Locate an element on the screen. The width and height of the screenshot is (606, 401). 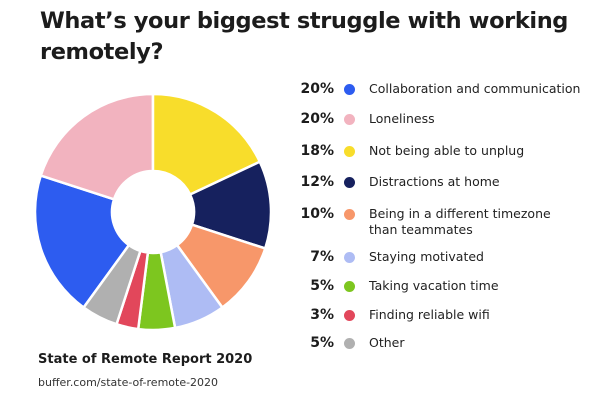
pie-slice-collaboration-and-communication is located at coordinates (82, 241).